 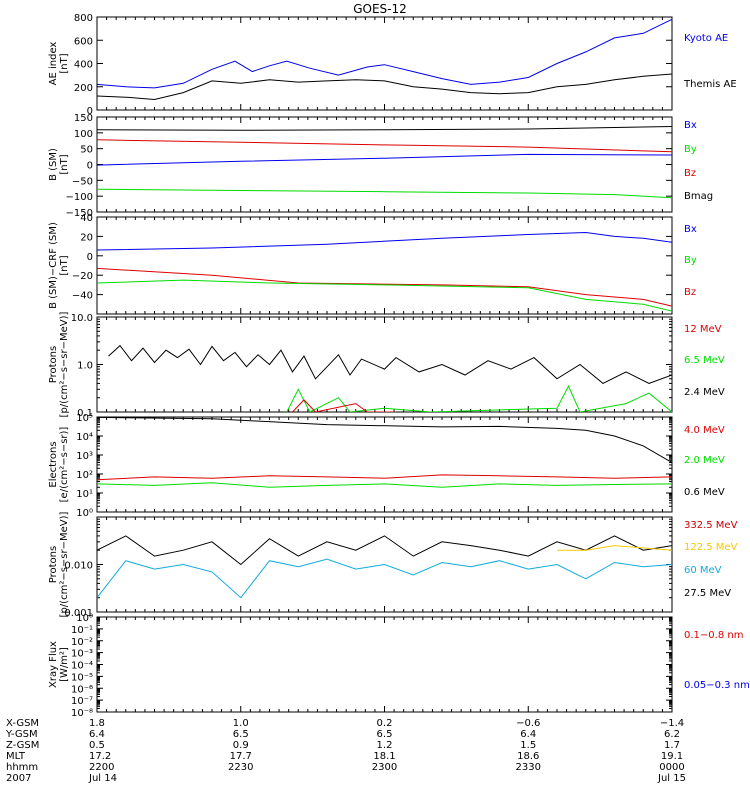 I want to click on series-line-122.5-mev, so click(x=614, y=548).